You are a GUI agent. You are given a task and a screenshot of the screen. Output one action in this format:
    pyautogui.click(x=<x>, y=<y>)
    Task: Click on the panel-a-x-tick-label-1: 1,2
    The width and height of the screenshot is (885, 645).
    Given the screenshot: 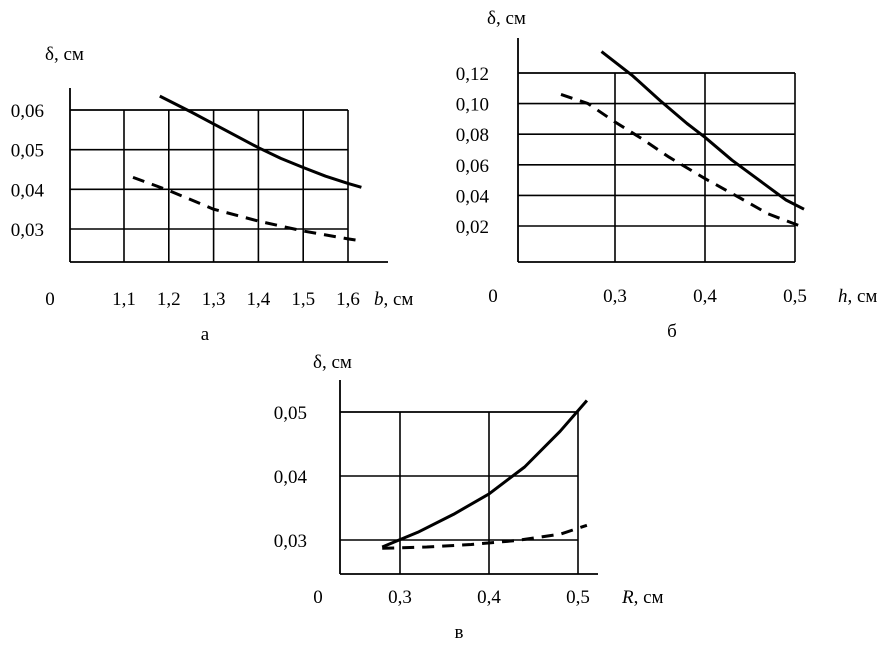 What is the action you would take?
    pyautogui.click(x=169, y=299)
    